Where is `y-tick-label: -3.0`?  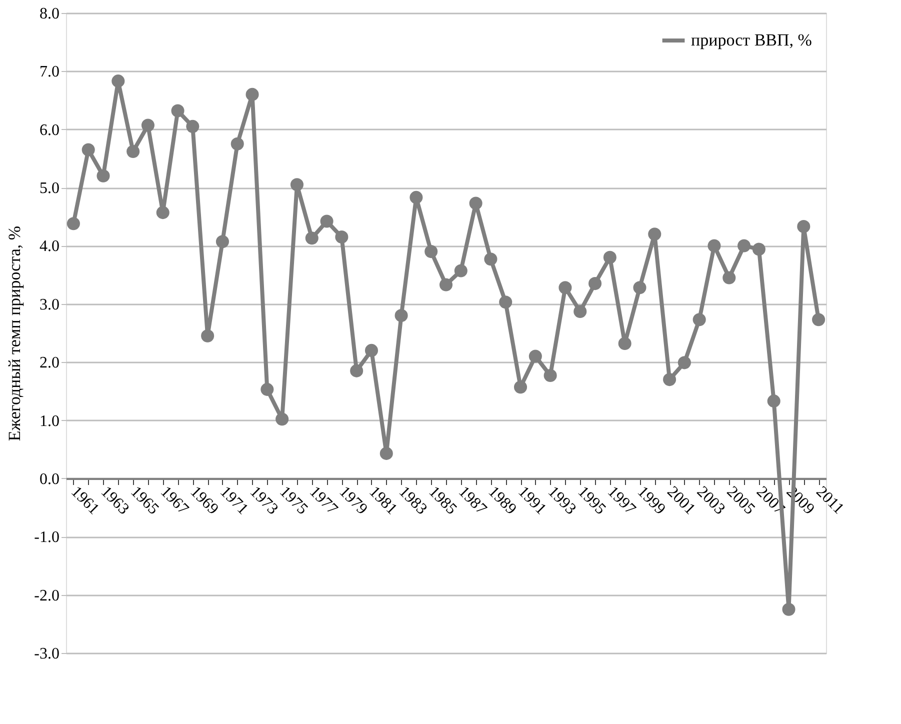
y-tick-label: -3.0 is located at coordinates (47, 654).